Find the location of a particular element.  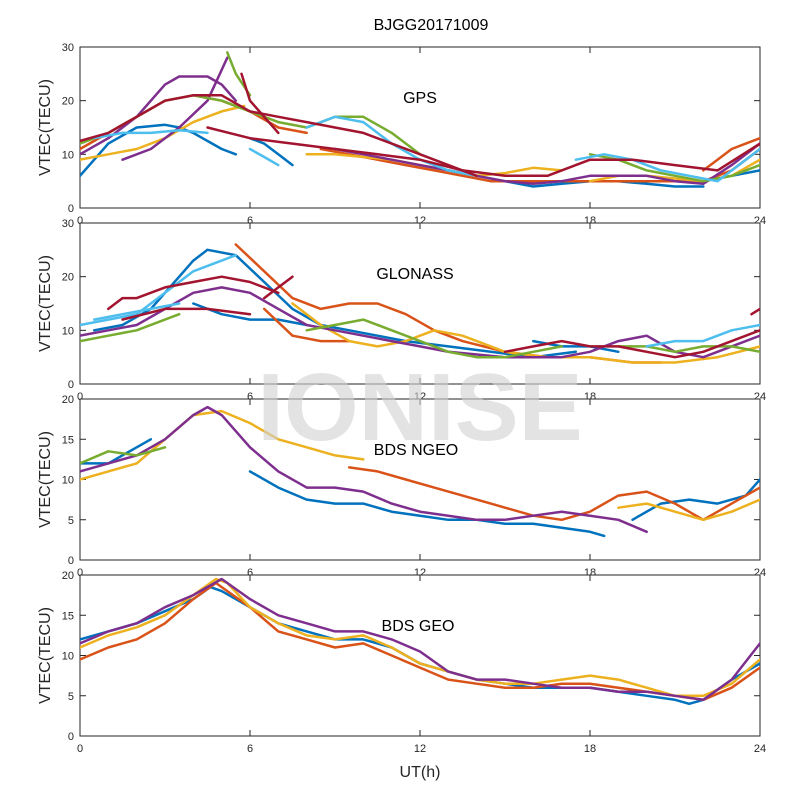

chart-3-xtick-label-2: 12 is located at coordinates (420, 749).